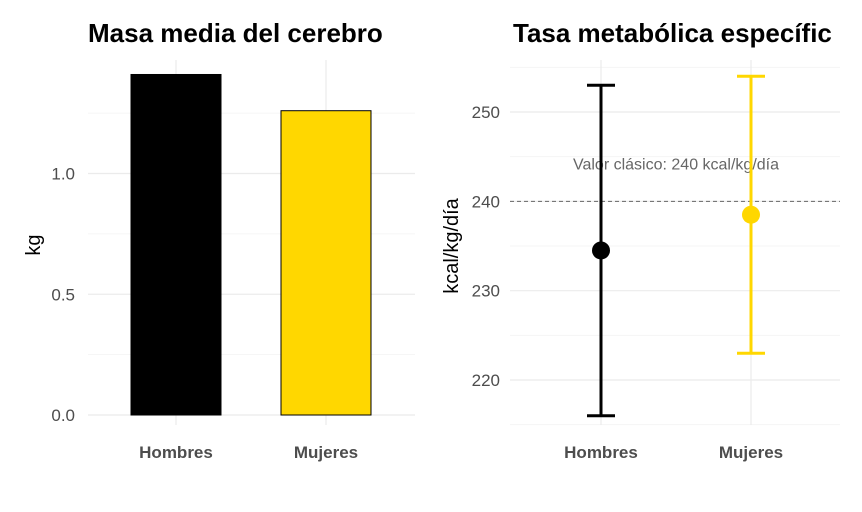  What do you see at coordinates (601, 452) in the screenshot?
I see `right-x-tick-label: Hombres` at bounding box center [601, 452].